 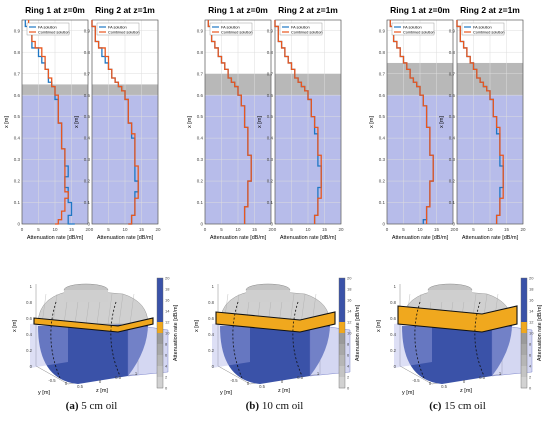 I want to click on colorbar-tick-label: 10, so click(x=349, y=333).